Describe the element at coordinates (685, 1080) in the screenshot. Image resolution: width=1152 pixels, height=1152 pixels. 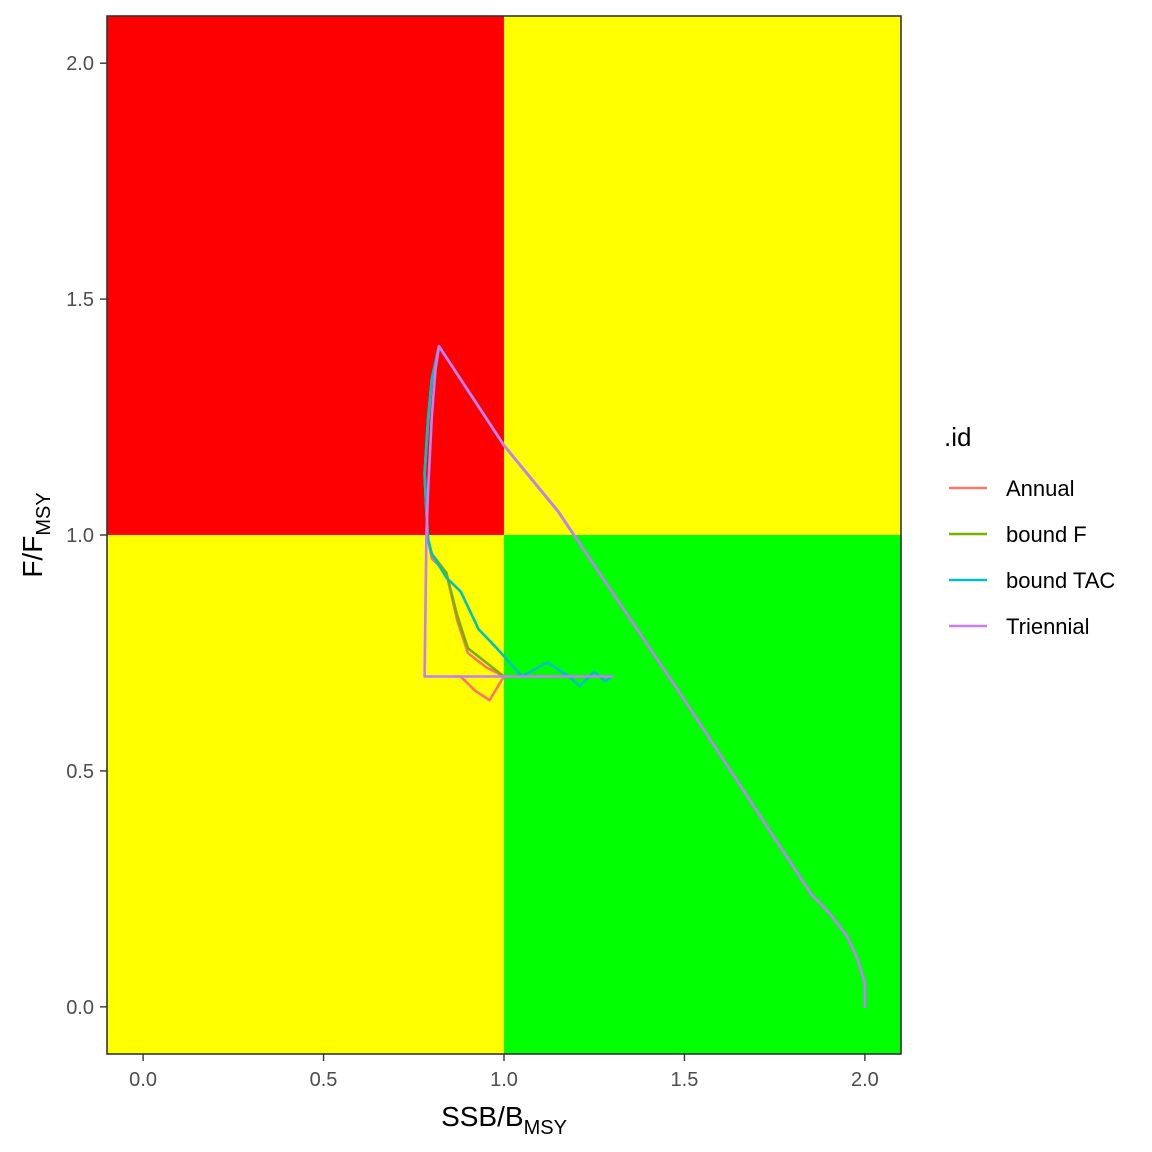
I see `x-tick-label: 1.5` at that location.